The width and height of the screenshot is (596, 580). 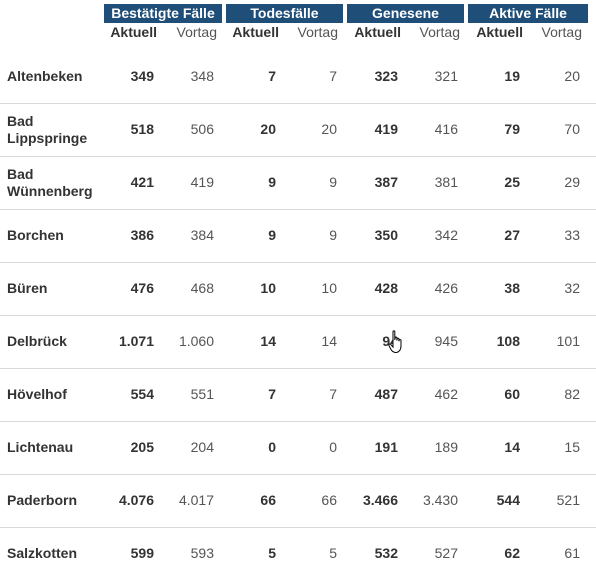 What do you see at coordinates (572, 553) in the screenshot?
I see `cell-vortag: 61` at bounding box center [572, 553].